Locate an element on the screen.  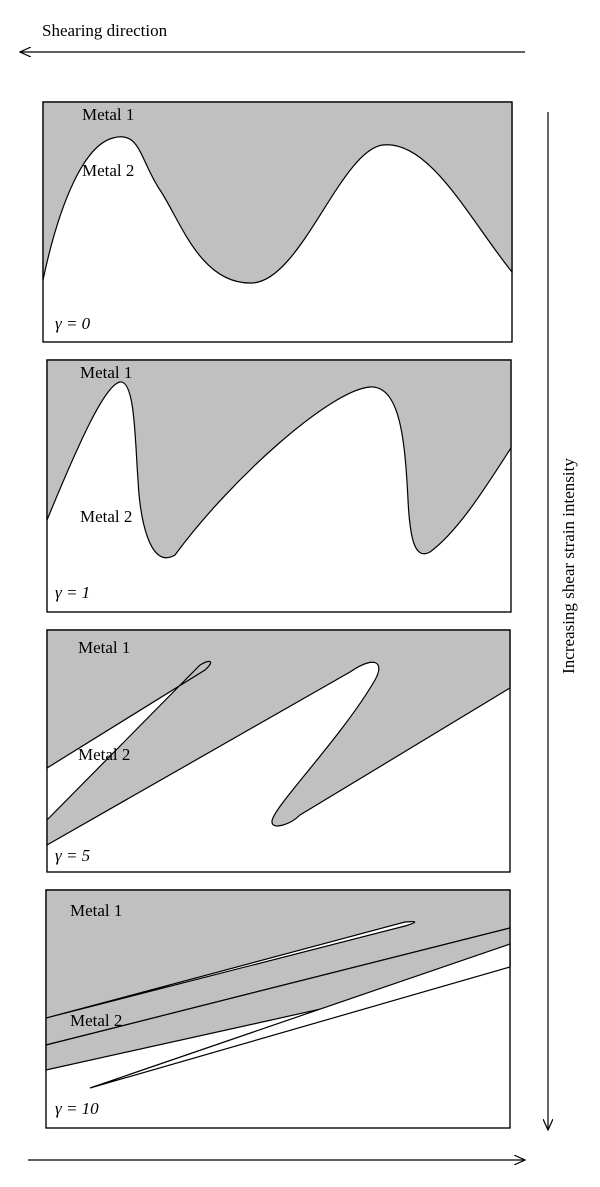
strain-label: Increasing shear strain intensity is located at coordinates (568, 566).